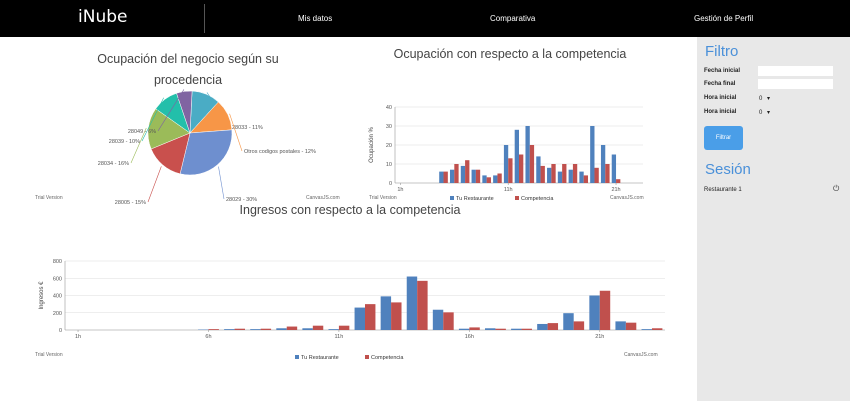 The height and width of the screenshot is (401, 850). I want to click on hora-final-label: Hora inicial, so click(720, 112).